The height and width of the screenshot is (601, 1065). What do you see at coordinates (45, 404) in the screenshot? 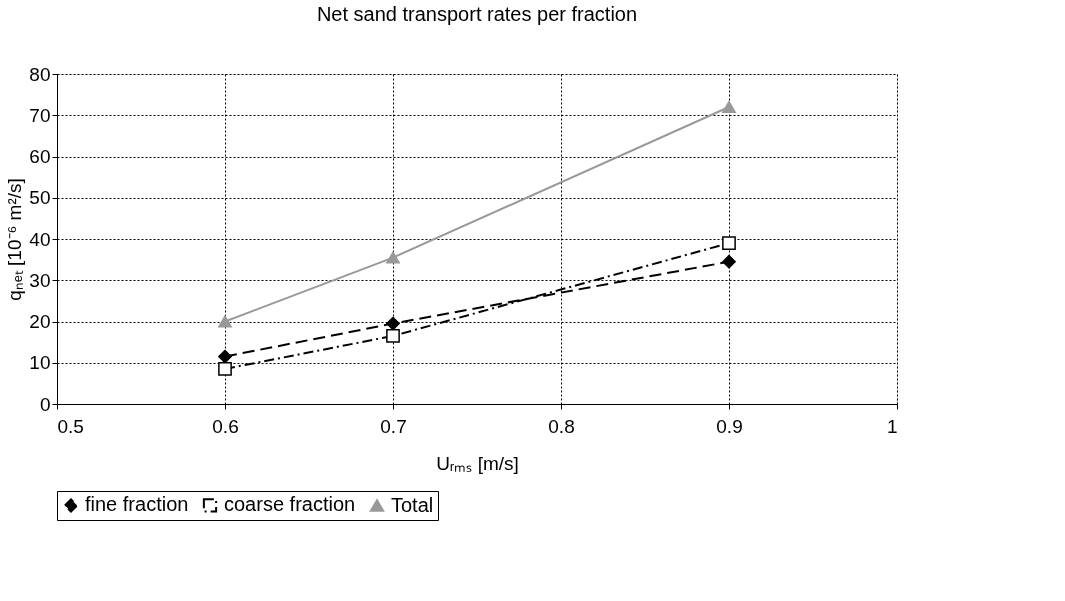
I see `y-tick-label: 0` at bounding box center [45, 404].